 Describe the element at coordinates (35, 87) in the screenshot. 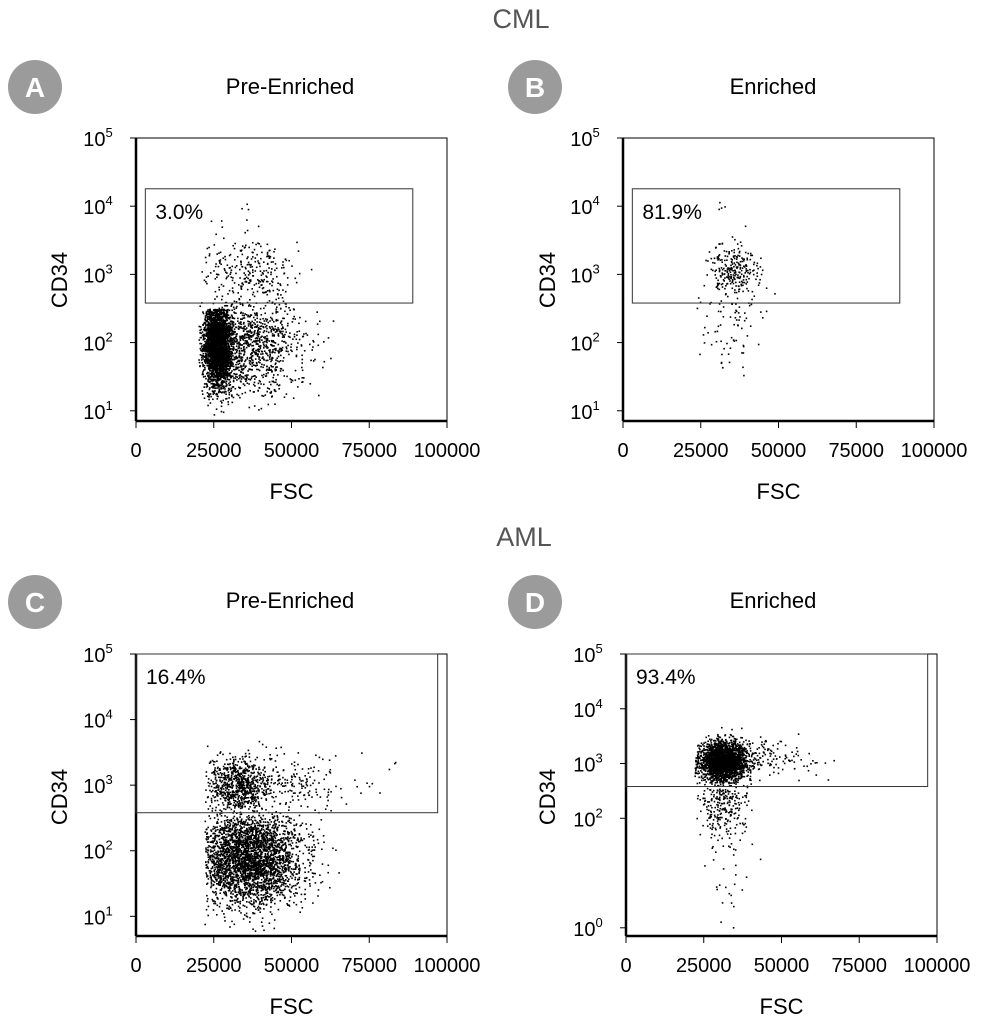

I see `panel-badge-letter: A` at that location.